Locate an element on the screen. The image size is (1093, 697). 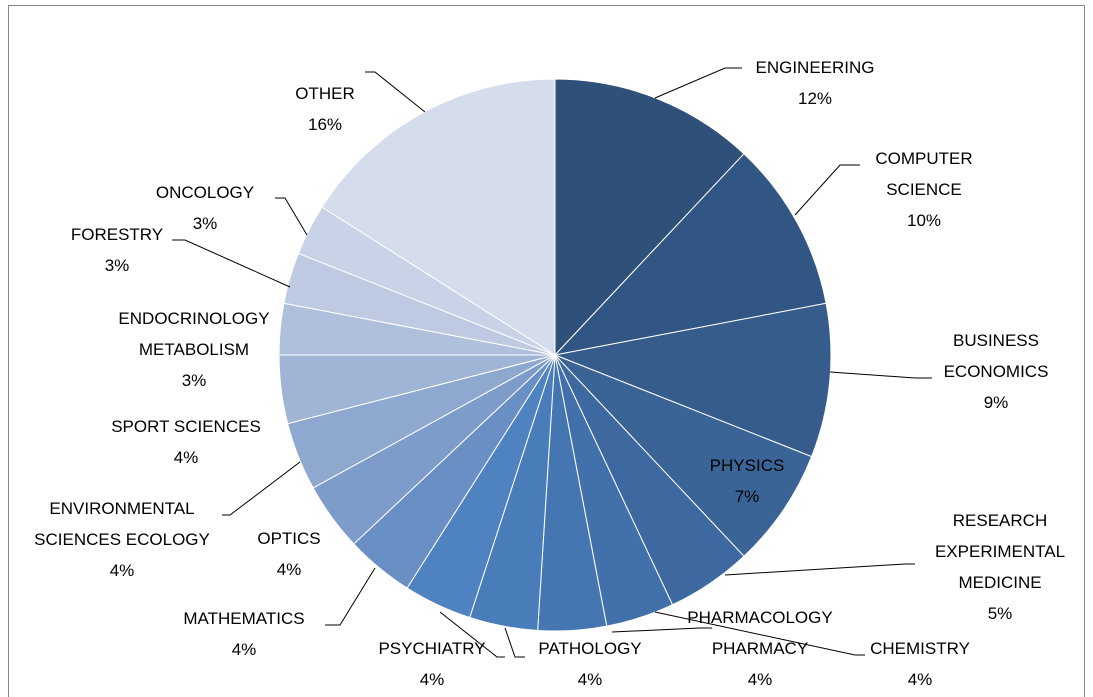
slice-category: PHARMACOLOGY PHARMACY is located at coordinates (760, 633).